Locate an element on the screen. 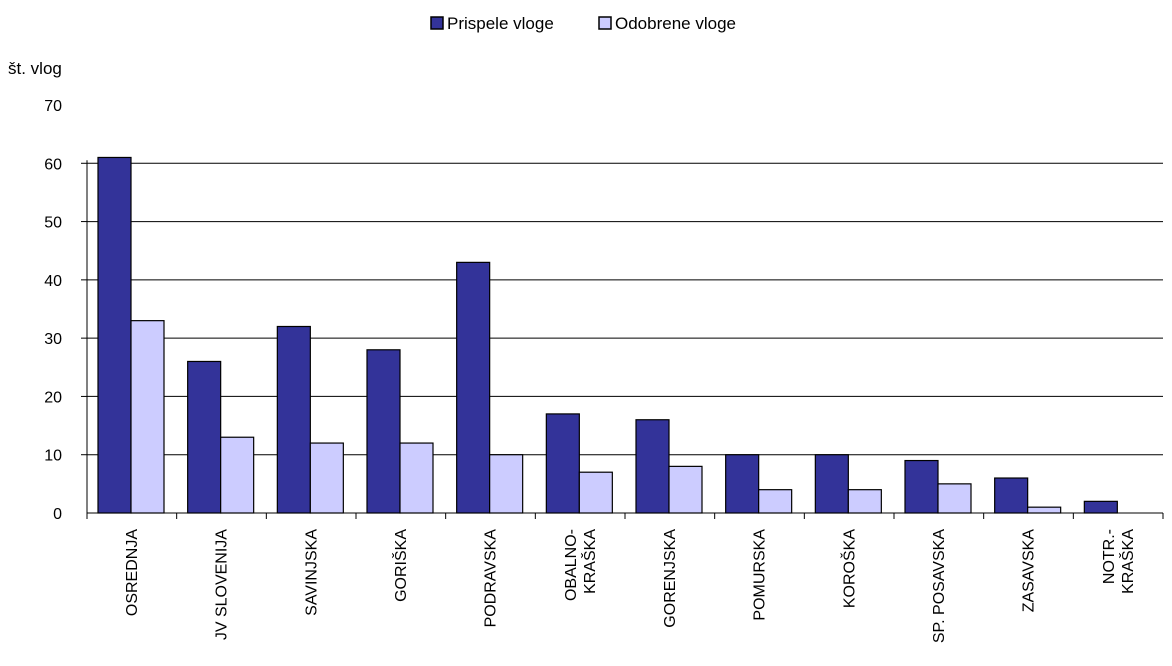 This screenshot has width=1172, height=666. category-label: OBALNO- is located at coordinates (571, 565).